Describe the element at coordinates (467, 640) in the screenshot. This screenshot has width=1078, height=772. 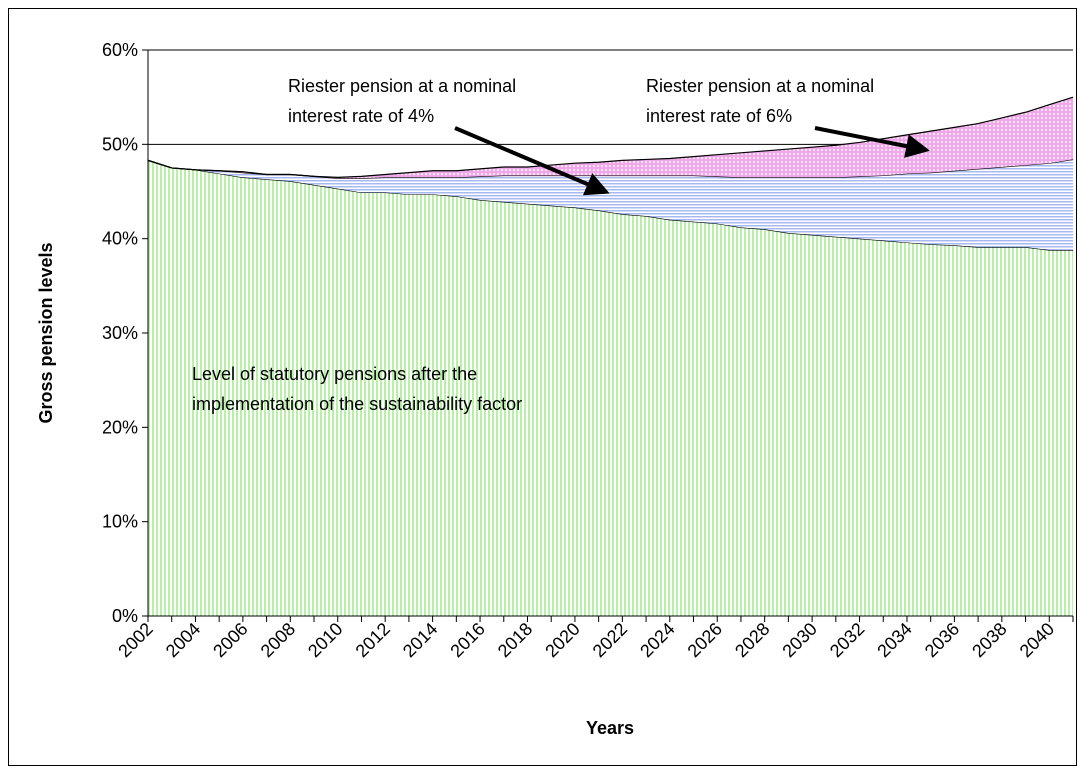
I see `x-tick-label: 2016` at that location.